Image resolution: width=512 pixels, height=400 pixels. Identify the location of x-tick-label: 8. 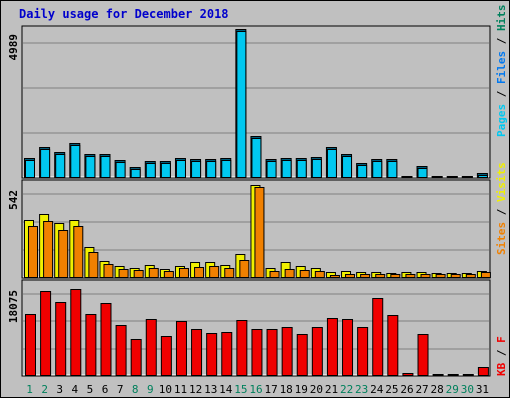
(135, 389).